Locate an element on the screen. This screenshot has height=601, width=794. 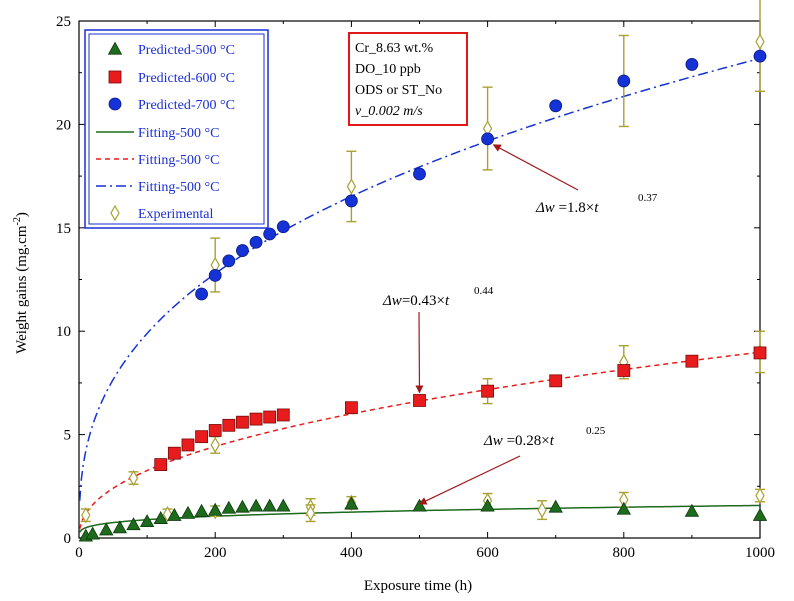
info-box-frame is located at coordinates (408, 79).